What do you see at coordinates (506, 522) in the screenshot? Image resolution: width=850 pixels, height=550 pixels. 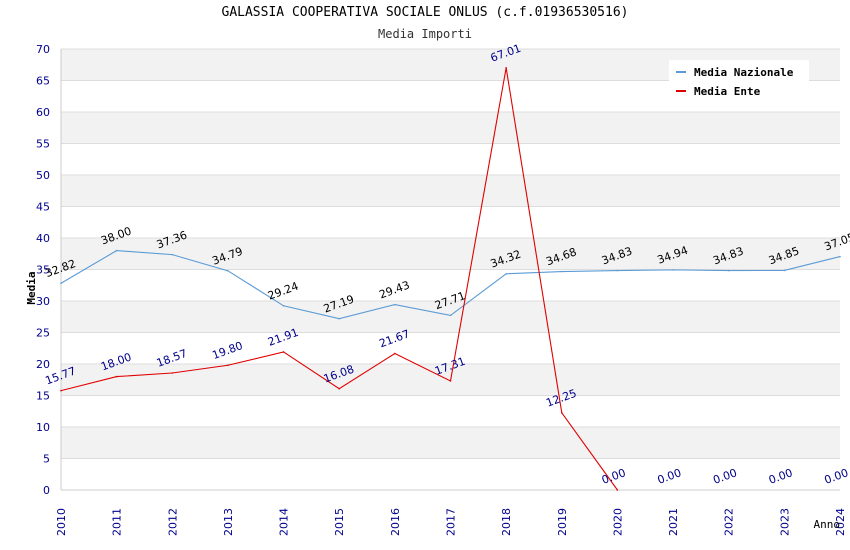 I see `x-tick-label: 2018` at bounding box center [506, 522].